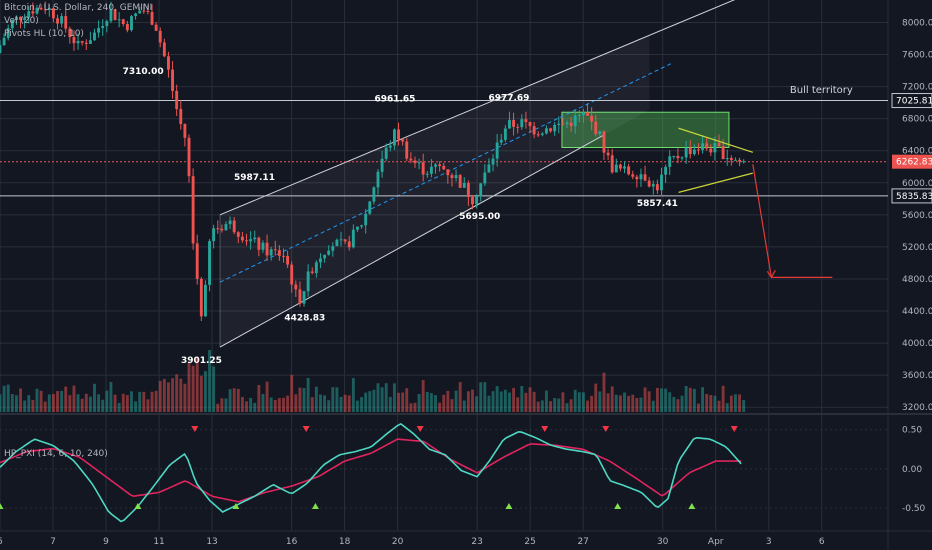  What do you see at coordinates (917, 152) in the screenshot?
I see `price-tick-label: 6400.00` at bounding box center [917, 152].